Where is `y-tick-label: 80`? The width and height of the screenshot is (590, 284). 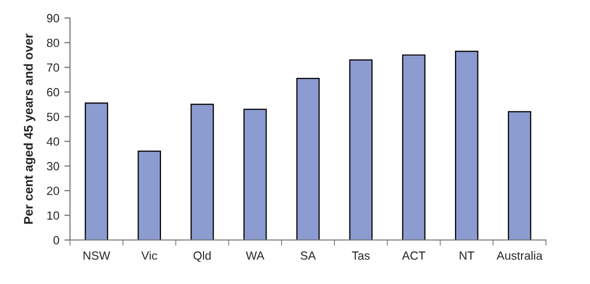
y-tick-label: 80 is located at coordinates (53, 43).